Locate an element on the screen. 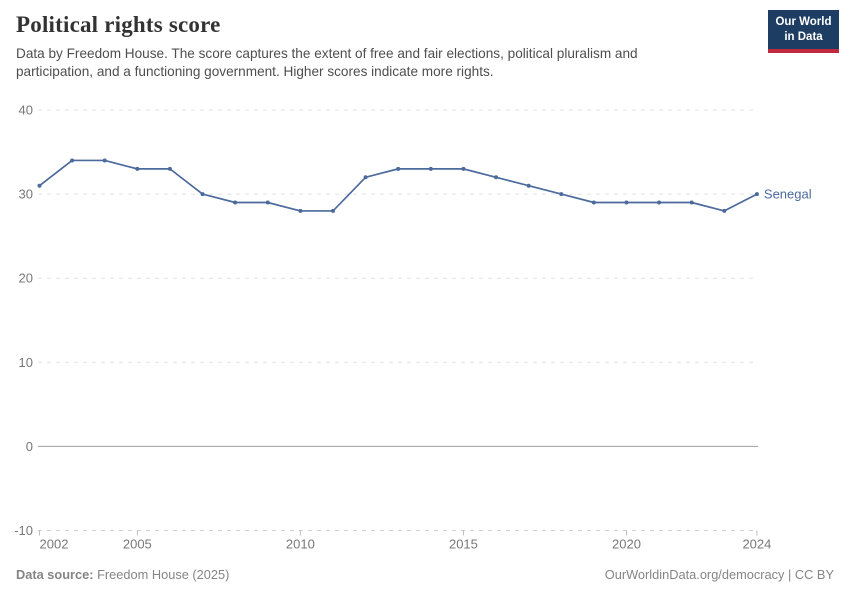 Image resolution: width=850 pixels, height=600 pixels. owid-logo: Our World in Data is located at coordinates (803, 31).